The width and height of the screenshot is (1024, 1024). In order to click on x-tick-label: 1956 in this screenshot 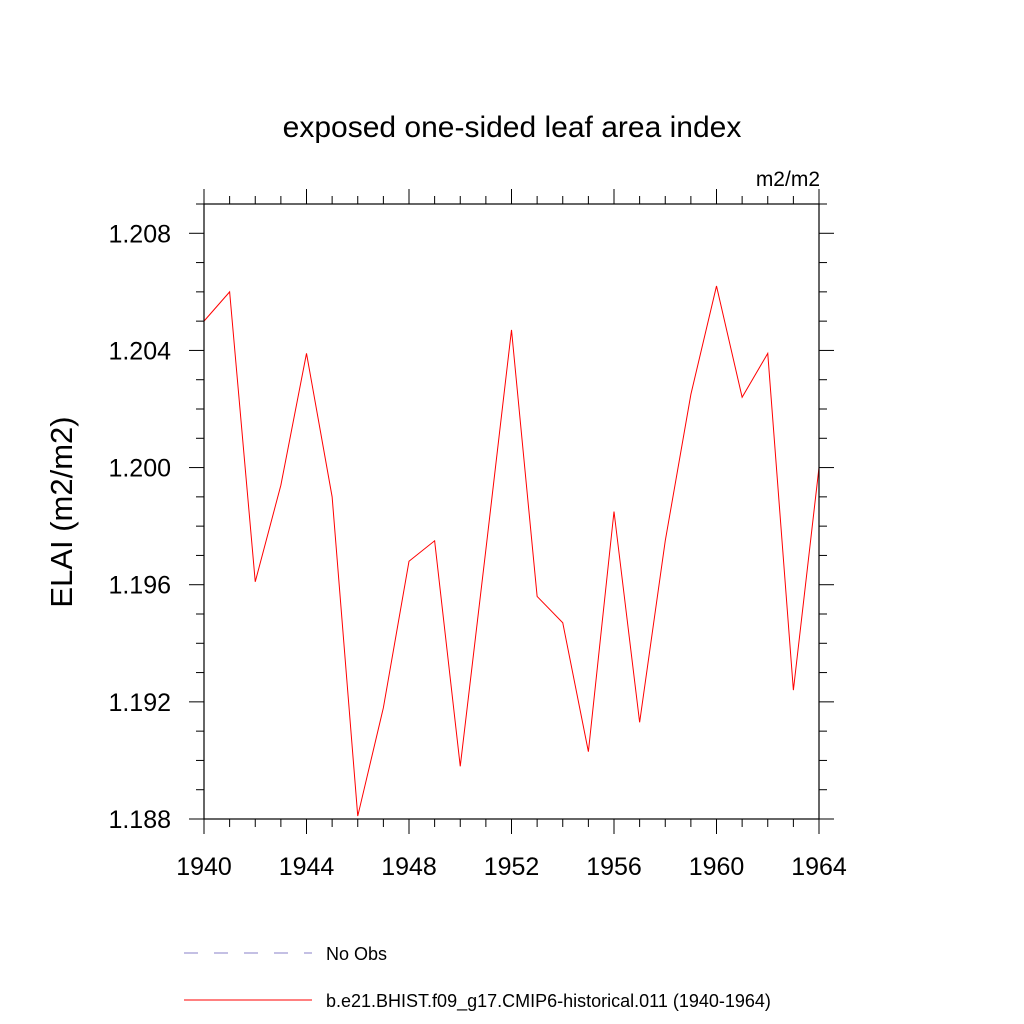, I will do `click(614, 867)`.